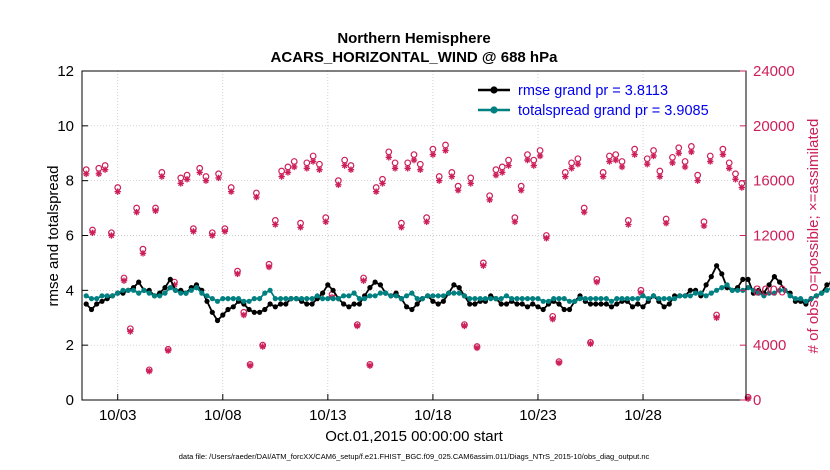 The width and height of the screenshot is (830, 470). What do you see at coordinates (223, 415) in the screenshot?
I see `x-tick-label: 10/08` at bounding box center [223, 415].